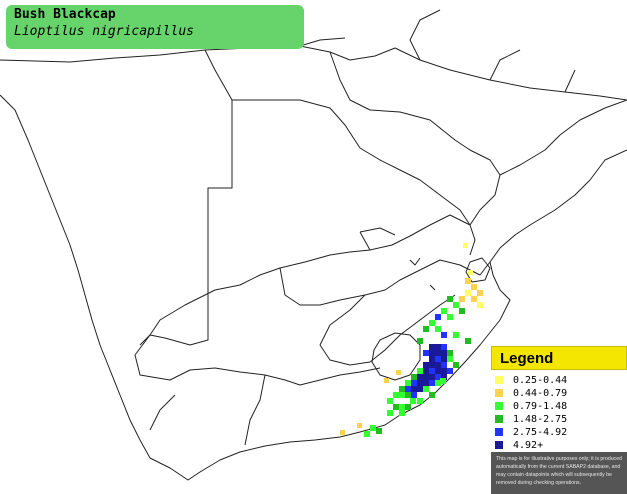 The height and width of the screenshot is (494, 627). I want to click on legend-item: 0.25-0.44, so click(560, 380).